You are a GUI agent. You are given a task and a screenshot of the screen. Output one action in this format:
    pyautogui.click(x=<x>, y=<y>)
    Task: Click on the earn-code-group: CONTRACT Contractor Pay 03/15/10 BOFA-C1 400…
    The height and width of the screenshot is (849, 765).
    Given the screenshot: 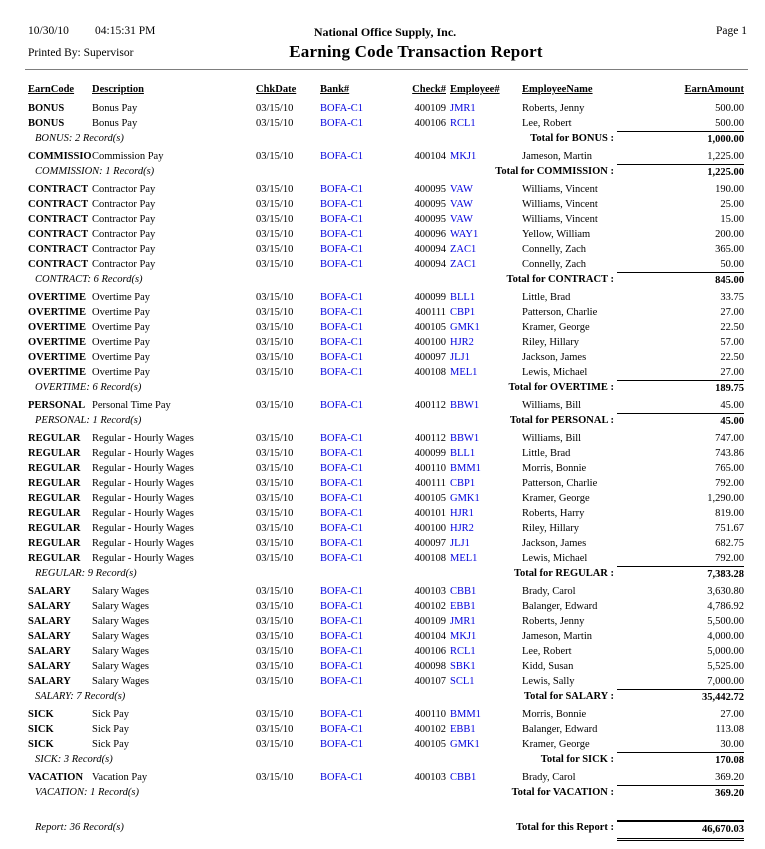 What is the action you would take?
    pyautogui.click(x=382, y=235)
    